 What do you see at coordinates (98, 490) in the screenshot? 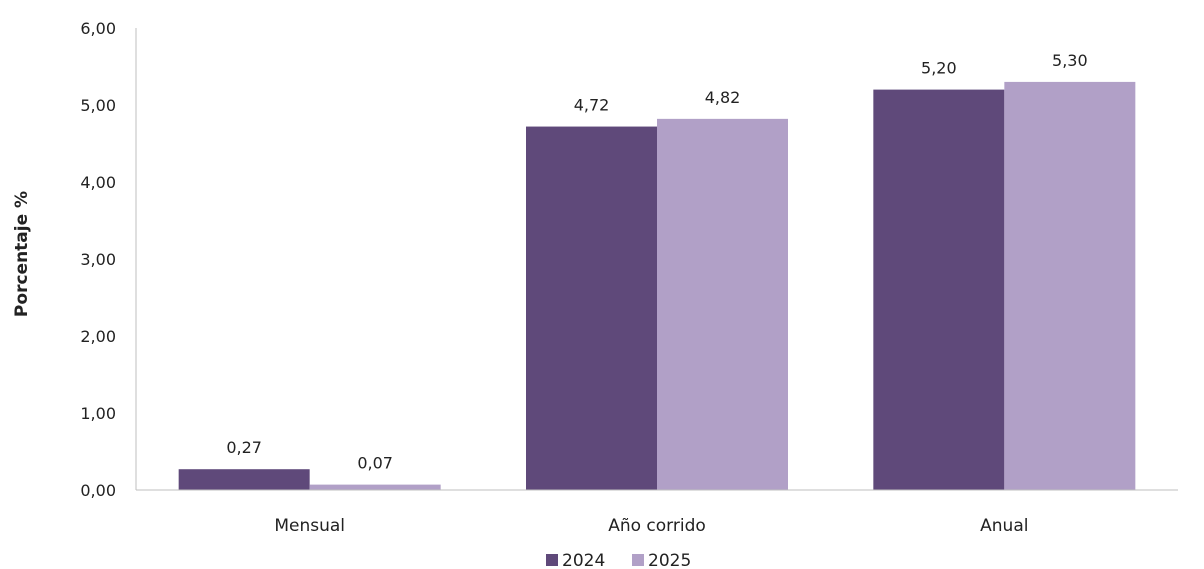
I see `y-tick-label: 0,00` at bounding box center [98, 490].